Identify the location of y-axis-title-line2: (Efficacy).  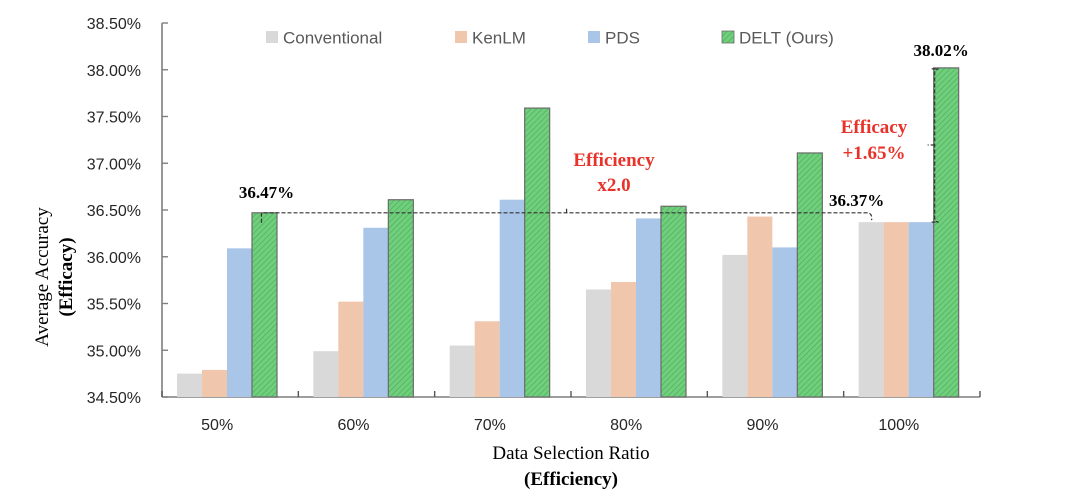
(66, 276).